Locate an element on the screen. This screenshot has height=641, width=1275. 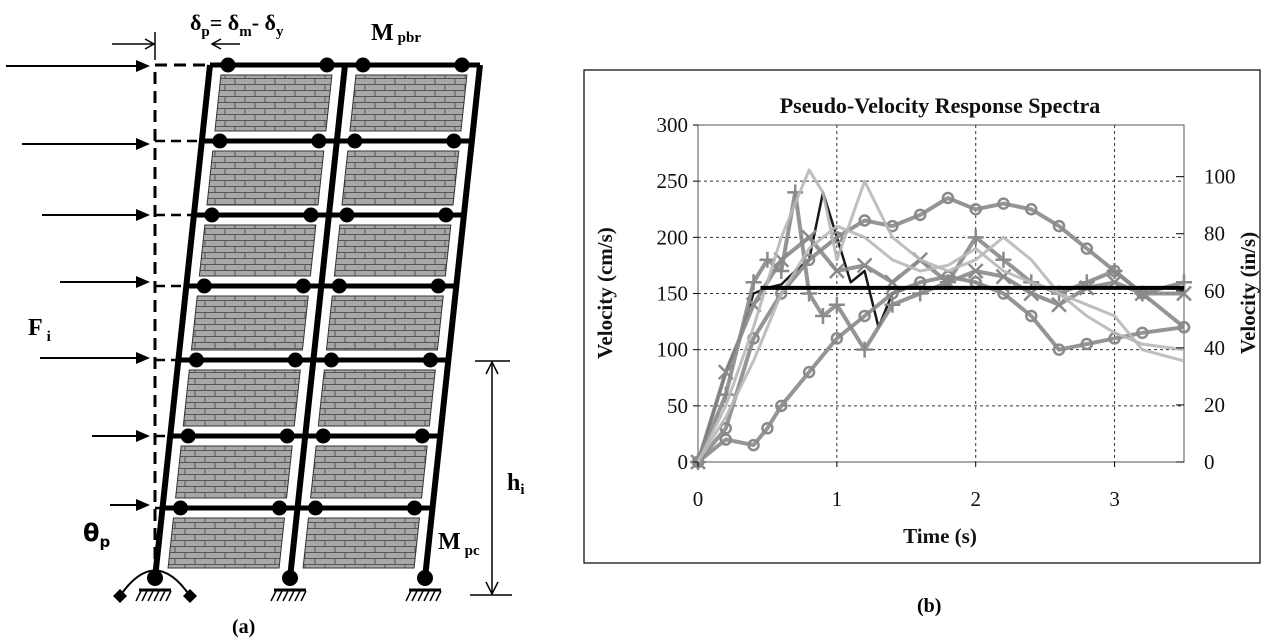
x-axis-label: Time (s) is located at coordinates (940, 536).